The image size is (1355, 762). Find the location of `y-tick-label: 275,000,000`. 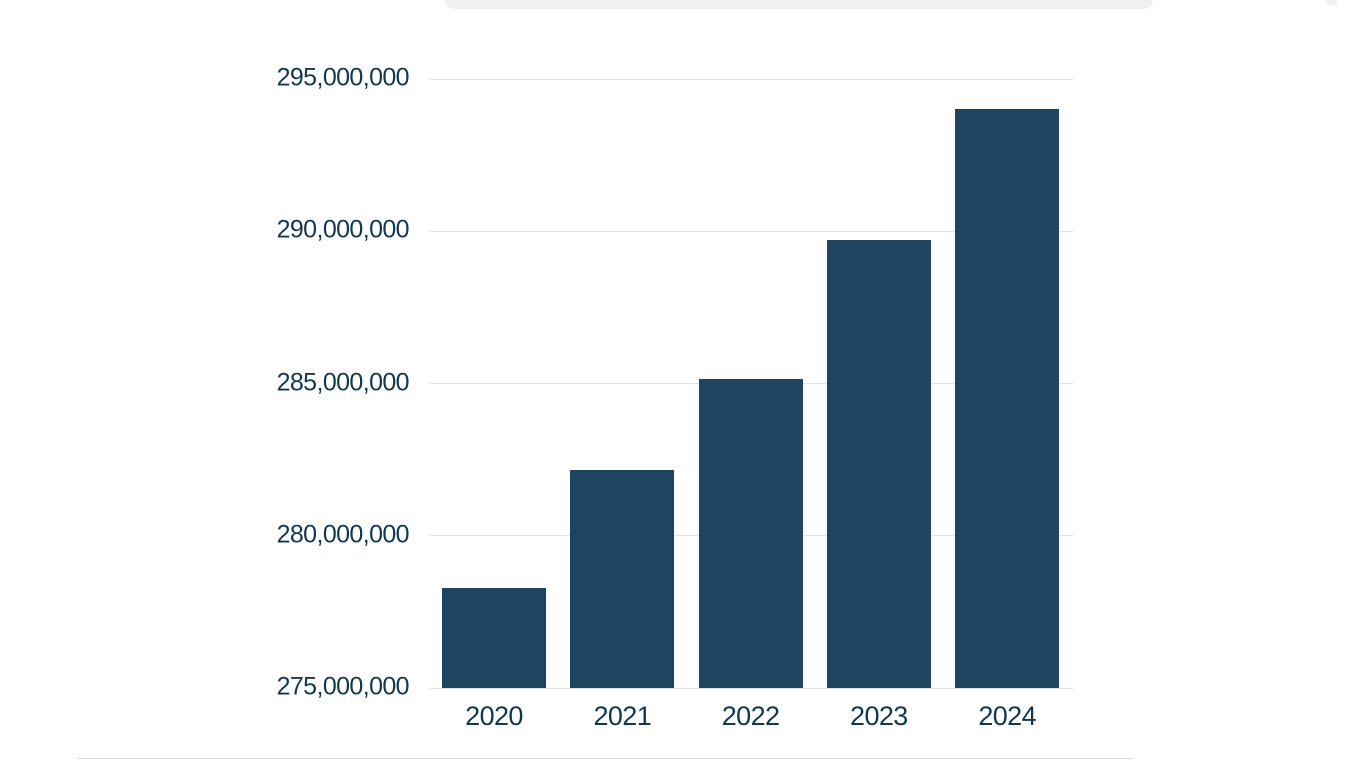

y-tick-label: 275,000,000 is located at coordinates (343, 686).